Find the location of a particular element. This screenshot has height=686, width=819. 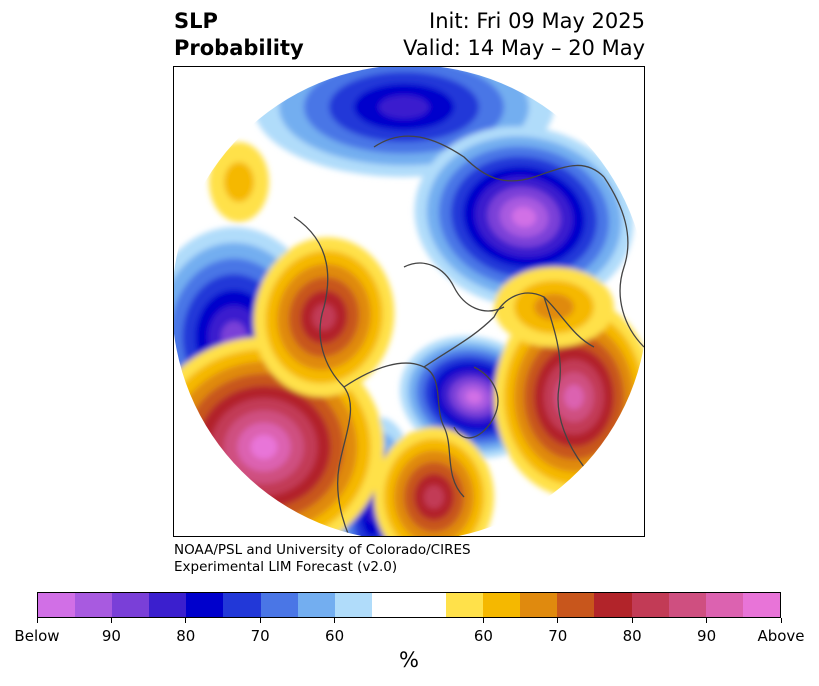

above-region-north-pacific is located at coordinates (264, 447).